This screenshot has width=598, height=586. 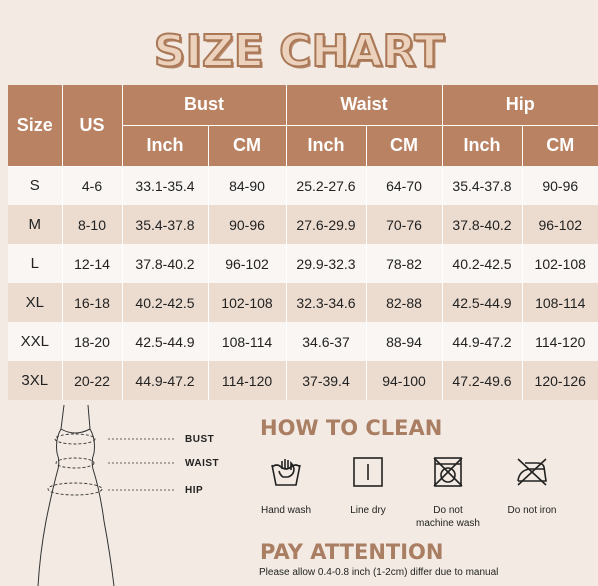 I want to click on care-label: machine wash, so click(x=448, y=523).